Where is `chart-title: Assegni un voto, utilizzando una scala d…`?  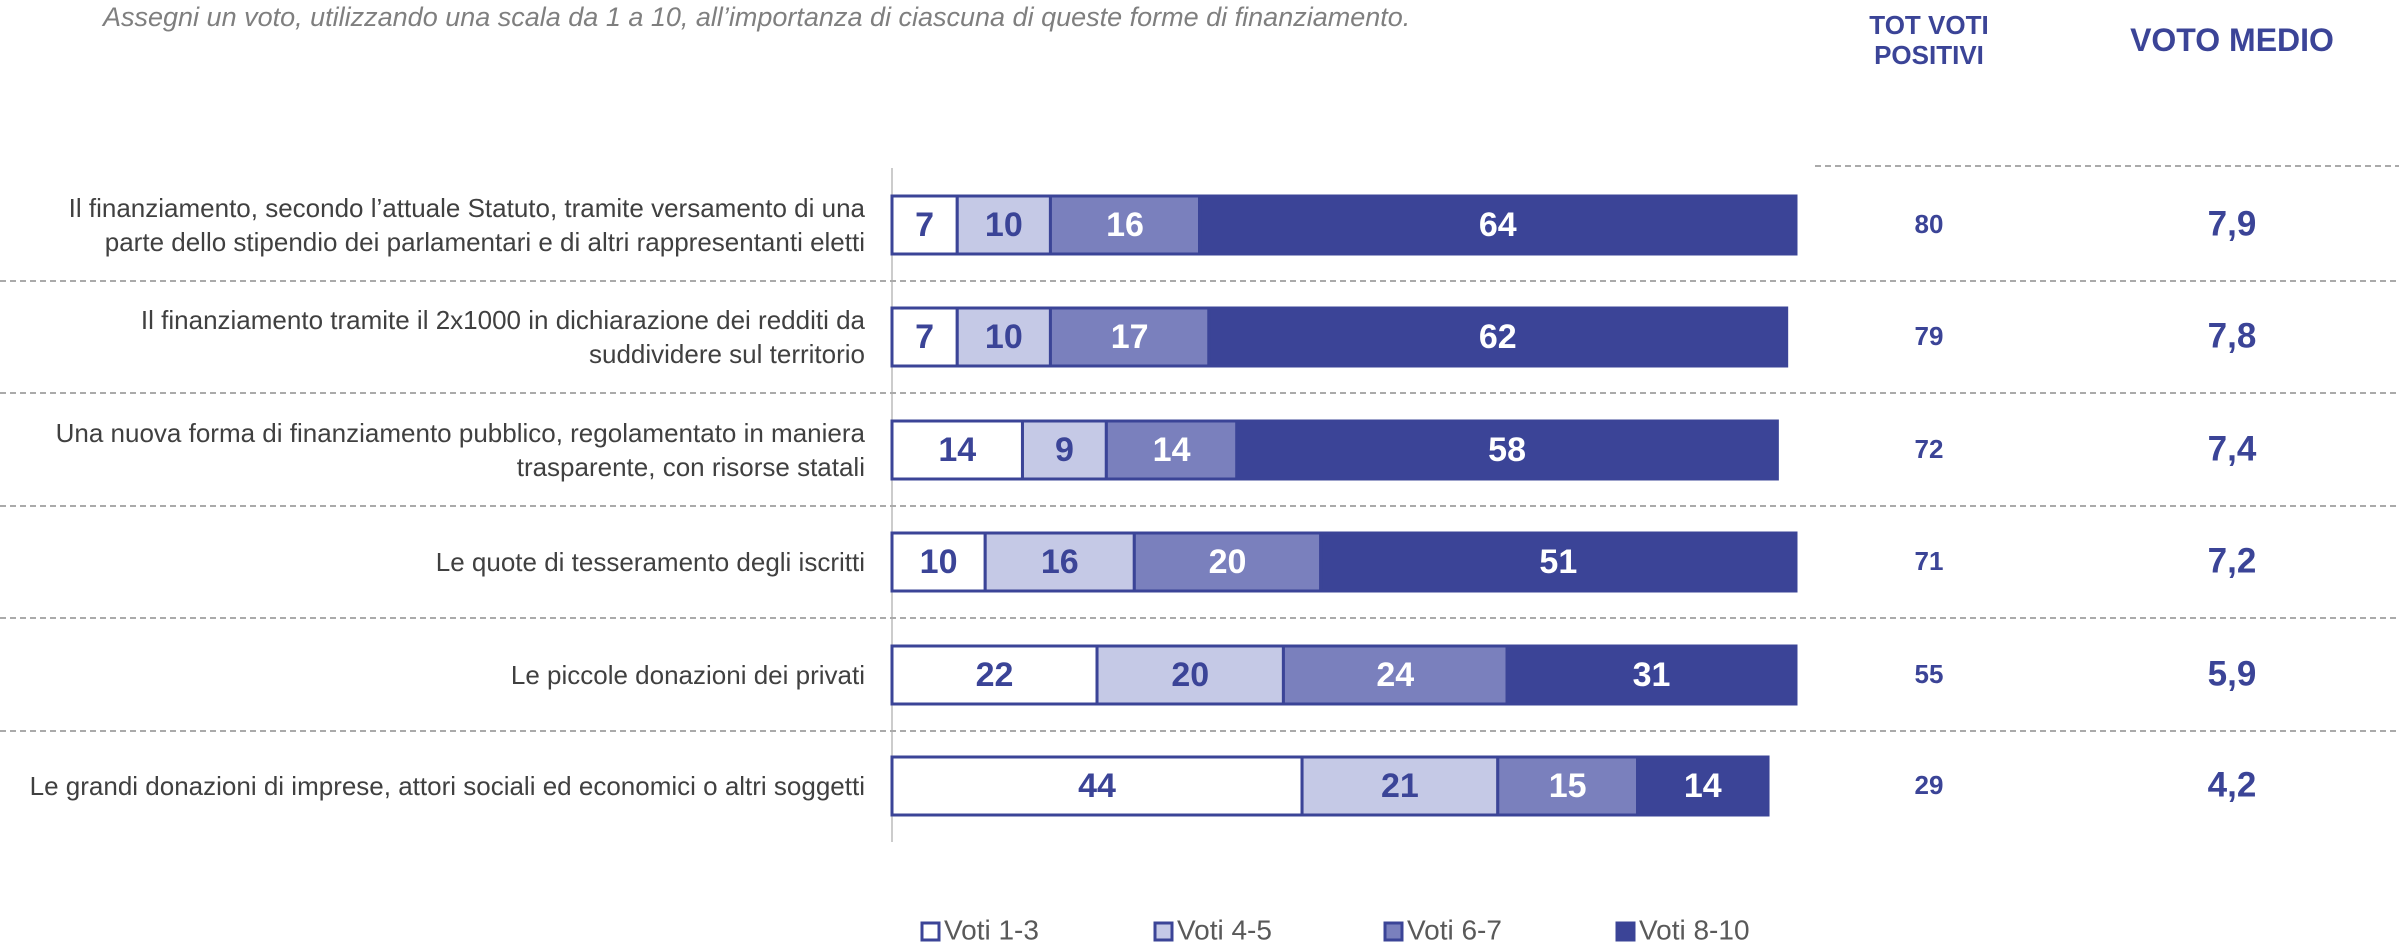
chart-title: Assegni un voto, utilizzando una scala d… is located at coordinates (757, 17).